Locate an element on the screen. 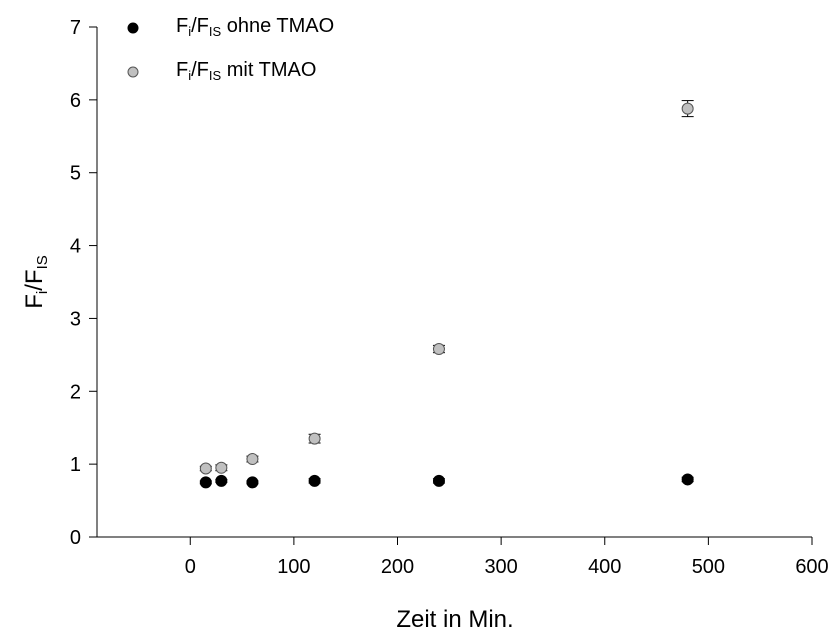 This screenshot has height=635, width=832. y-axis-title-base: F is located at coordinates (34, 301).